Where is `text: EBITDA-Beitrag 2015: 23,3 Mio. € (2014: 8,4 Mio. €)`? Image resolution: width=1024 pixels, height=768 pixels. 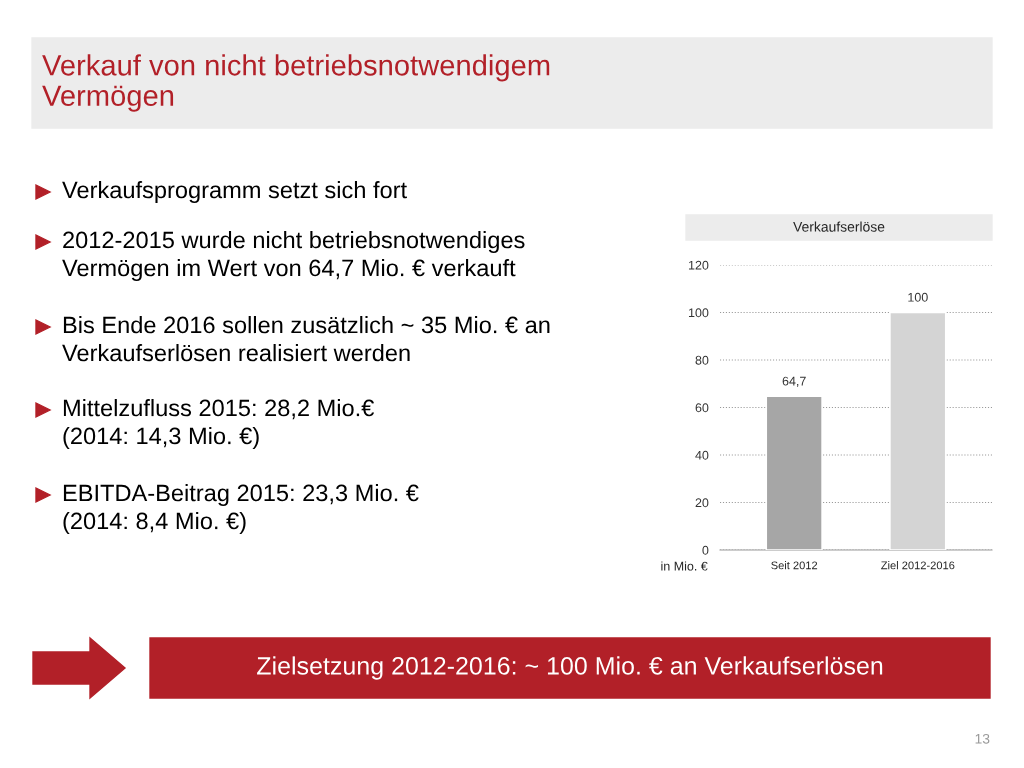 text: EBITDA-Beitrag 2015: 23,3 Mio. € (2014: 8,4 Mio. €) is located at coordinates (241, 509).